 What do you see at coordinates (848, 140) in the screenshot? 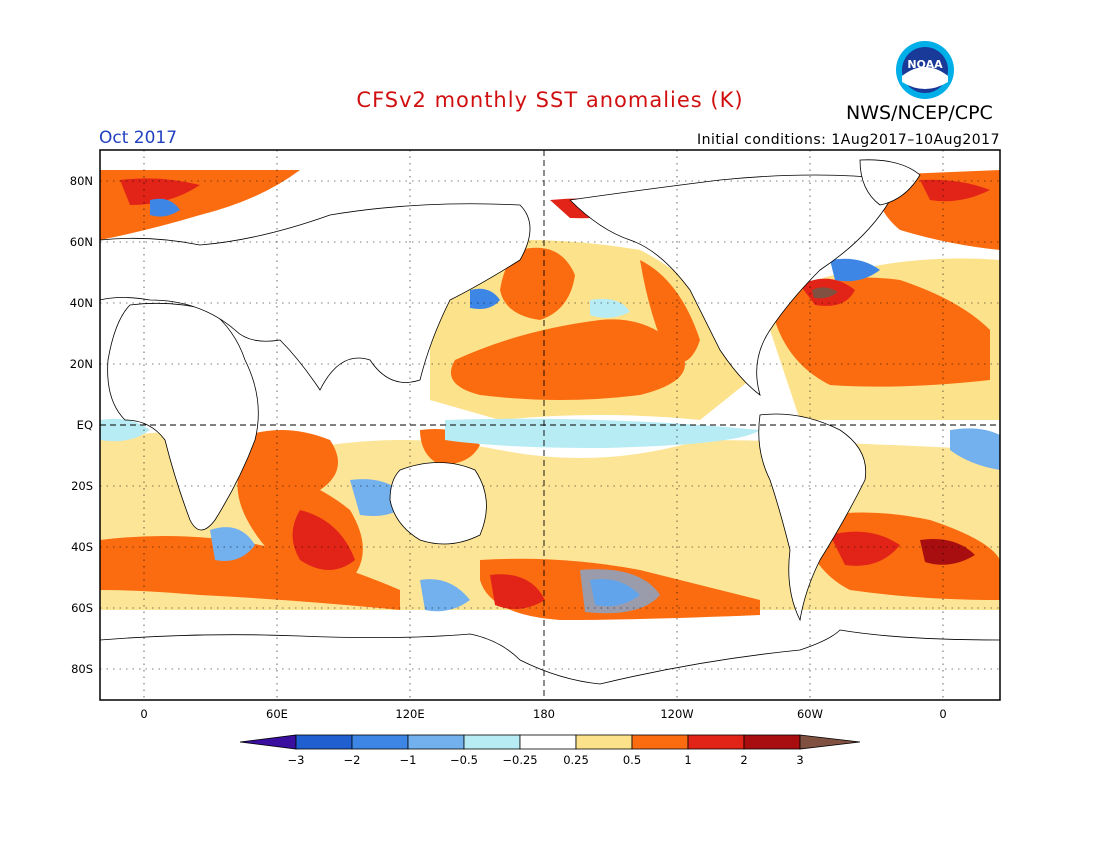
I see `initial-conditions-label: Initial conditions: 1Aug2017–10Aug2017` at bounding box center [848, 140].